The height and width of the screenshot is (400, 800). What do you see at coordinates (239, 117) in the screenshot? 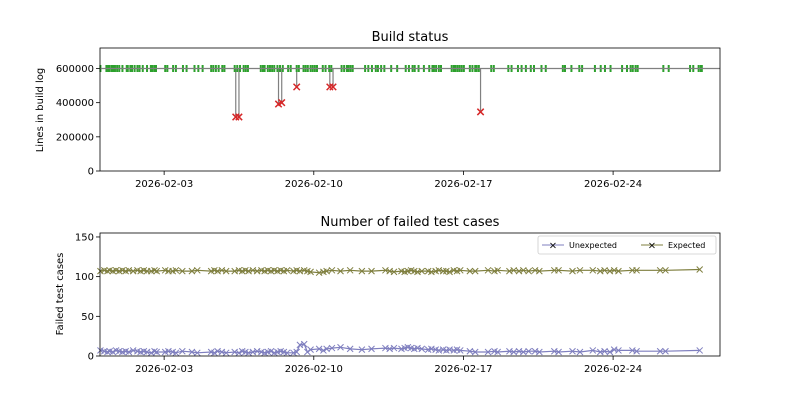
I see `failure-marker-stroke` at bounding box center [239, 117].